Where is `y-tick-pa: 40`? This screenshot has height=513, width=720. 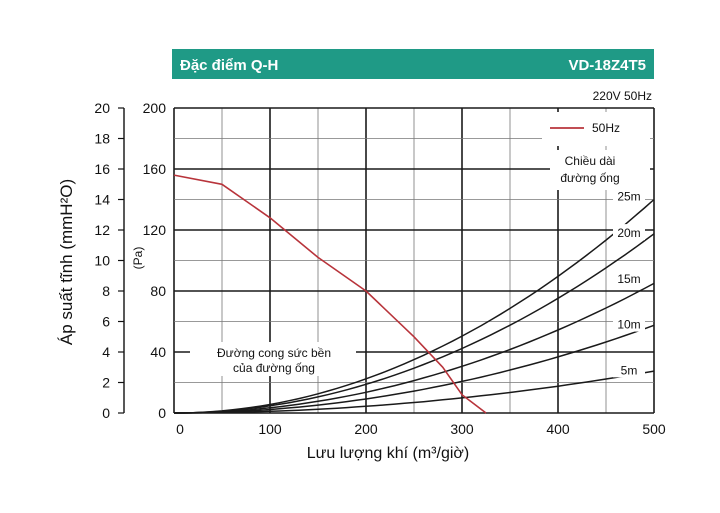
y-tick-pa: 40 is located at coordinates (158, 352).